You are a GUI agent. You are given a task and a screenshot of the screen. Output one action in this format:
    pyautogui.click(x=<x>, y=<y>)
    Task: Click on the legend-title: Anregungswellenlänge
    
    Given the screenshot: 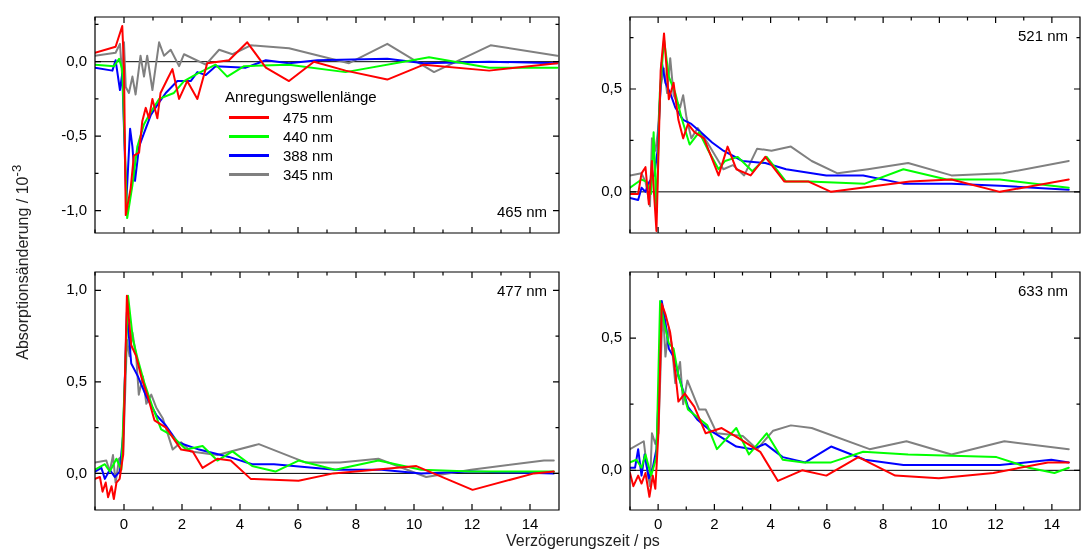 What is the action you would take?
    pyautogui.click(x=300, y=97)
    